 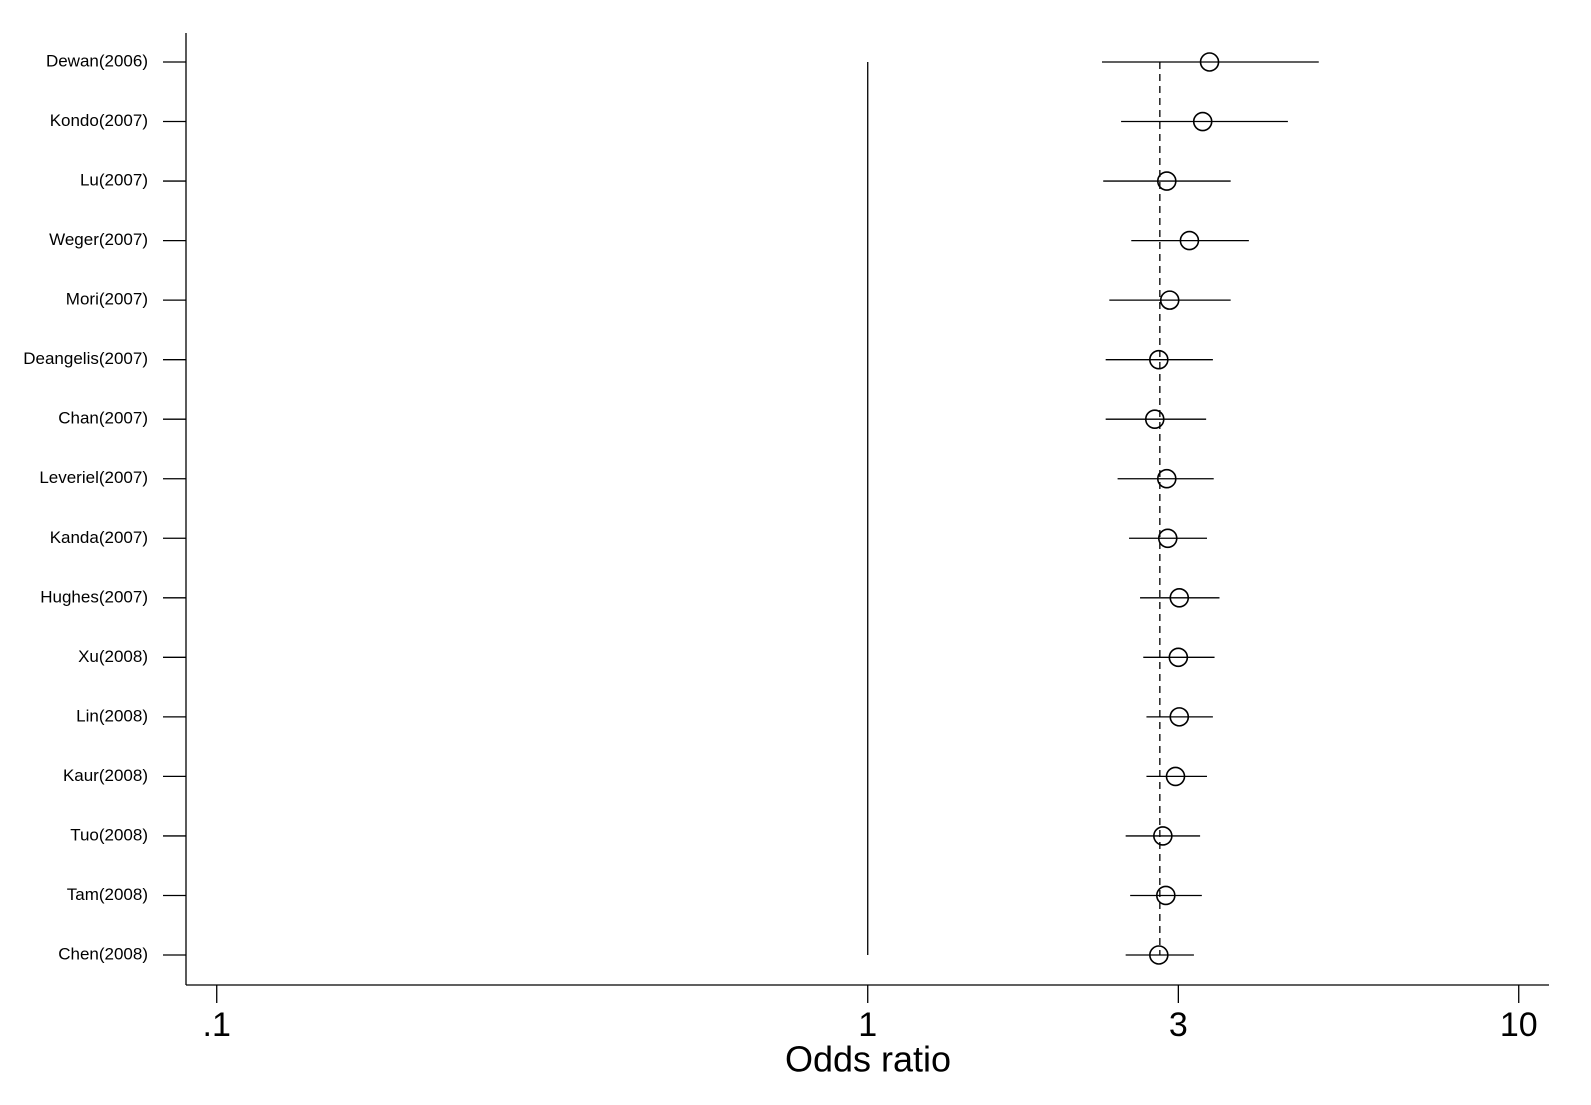 I want to click on y-tick-label: Mori(2007), so click(x=107, y=299).